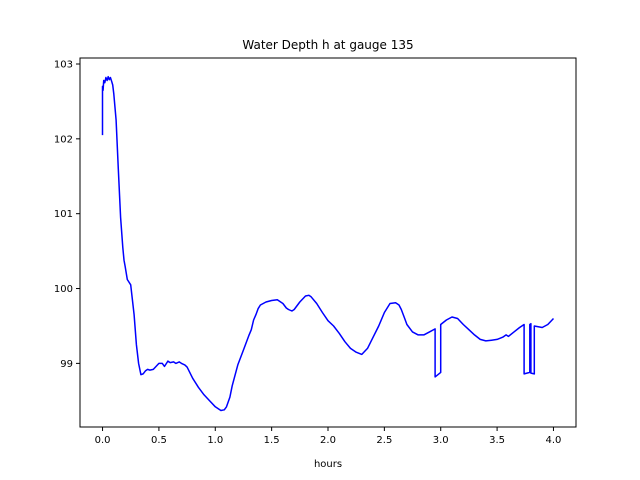 This screenshot has height=480, width=640. Describe the element at coordinates (63, 64) in the screenshot. I see `y-tick-label: 103` at that location.